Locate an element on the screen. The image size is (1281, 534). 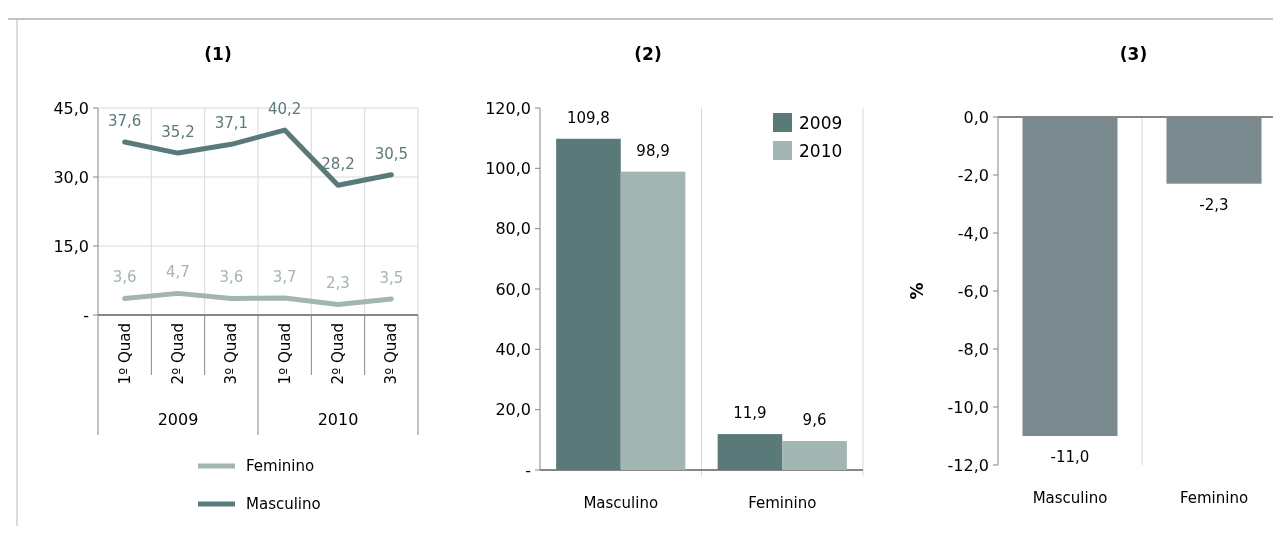
y-tick-label: 40,0 is located at coordinates (513, 349).